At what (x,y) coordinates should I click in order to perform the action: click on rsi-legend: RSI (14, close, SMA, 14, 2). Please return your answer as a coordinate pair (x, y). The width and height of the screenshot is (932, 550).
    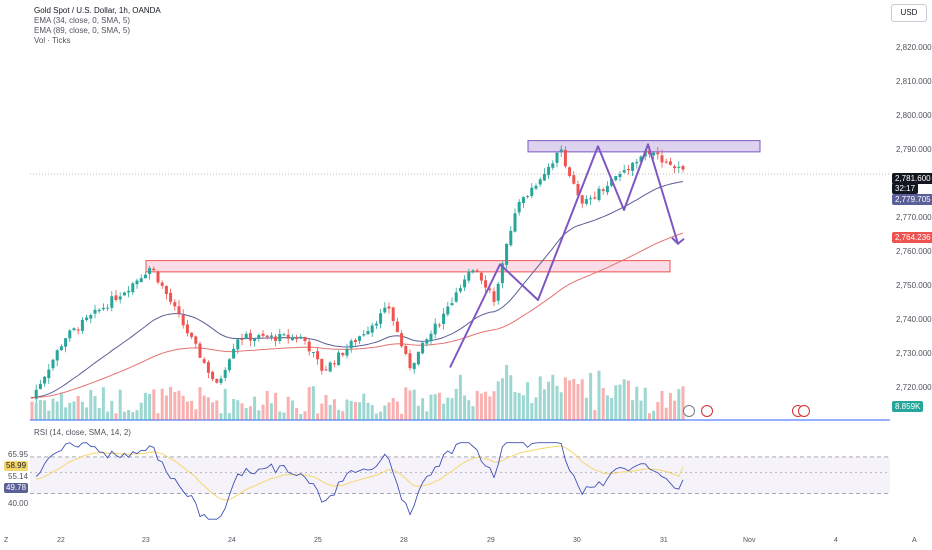
    Looking at the image, I should click on (82, 432).